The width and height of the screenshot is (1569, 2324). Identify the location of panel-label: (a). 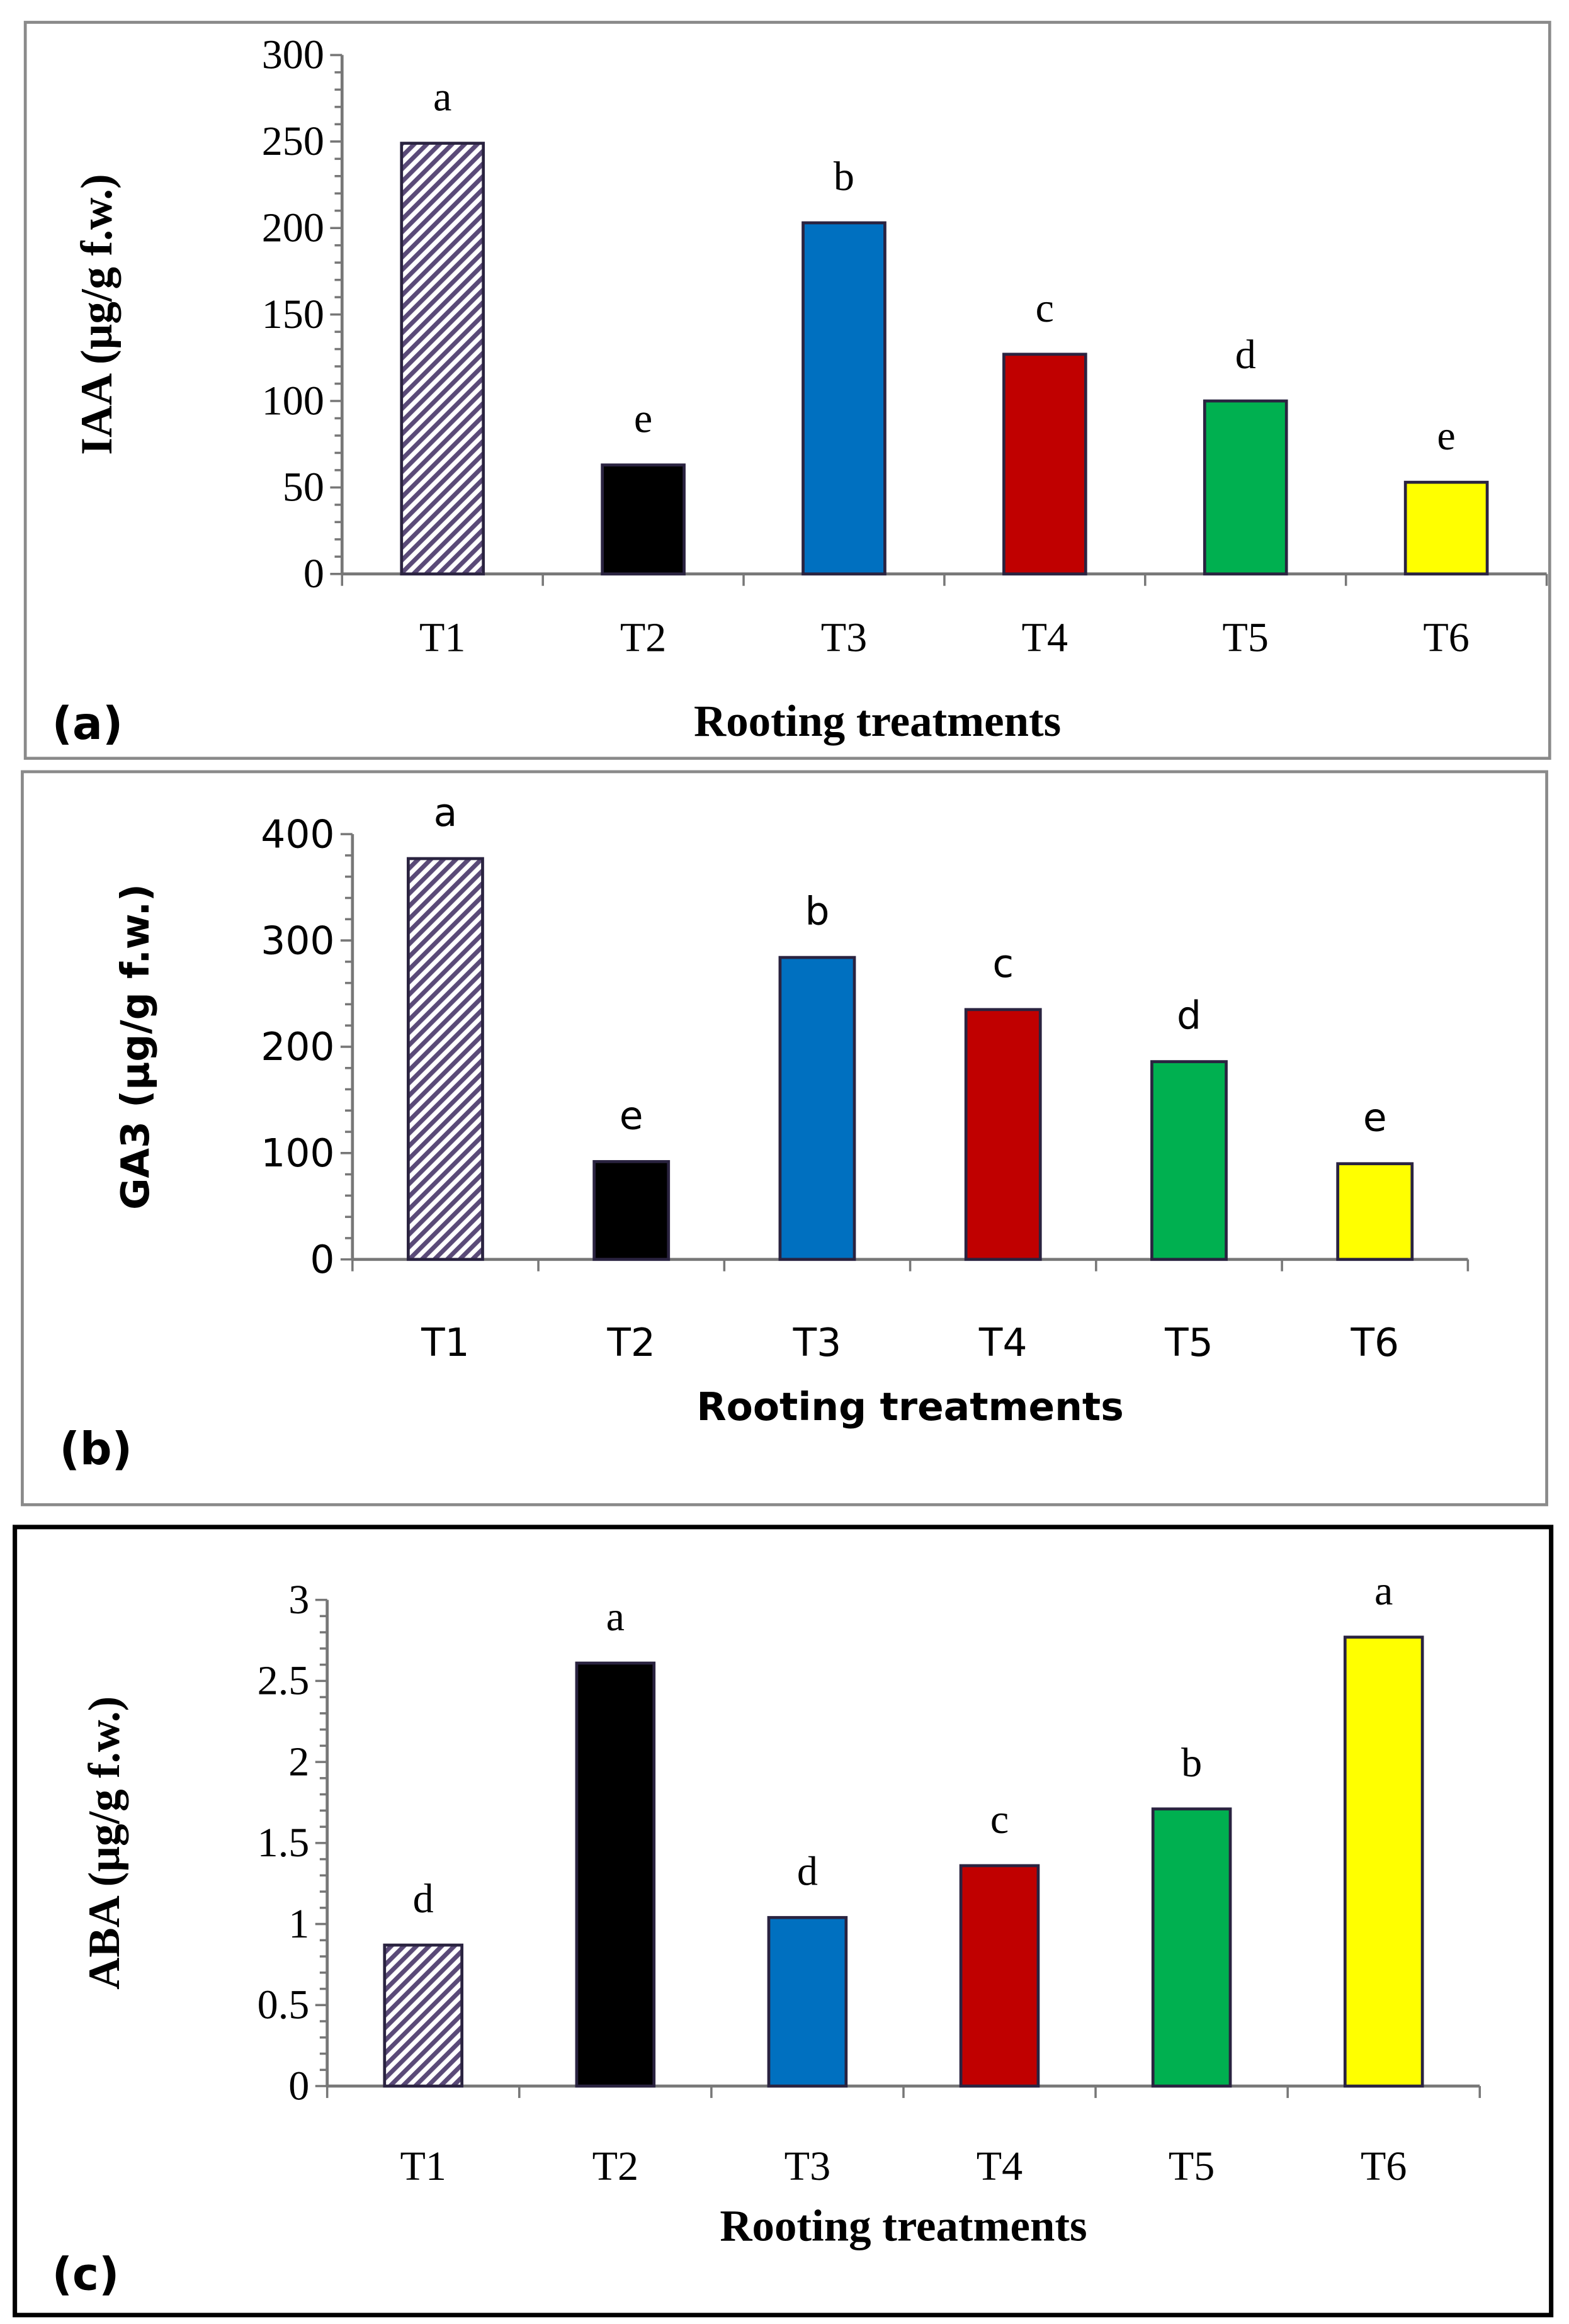
(87, 723).